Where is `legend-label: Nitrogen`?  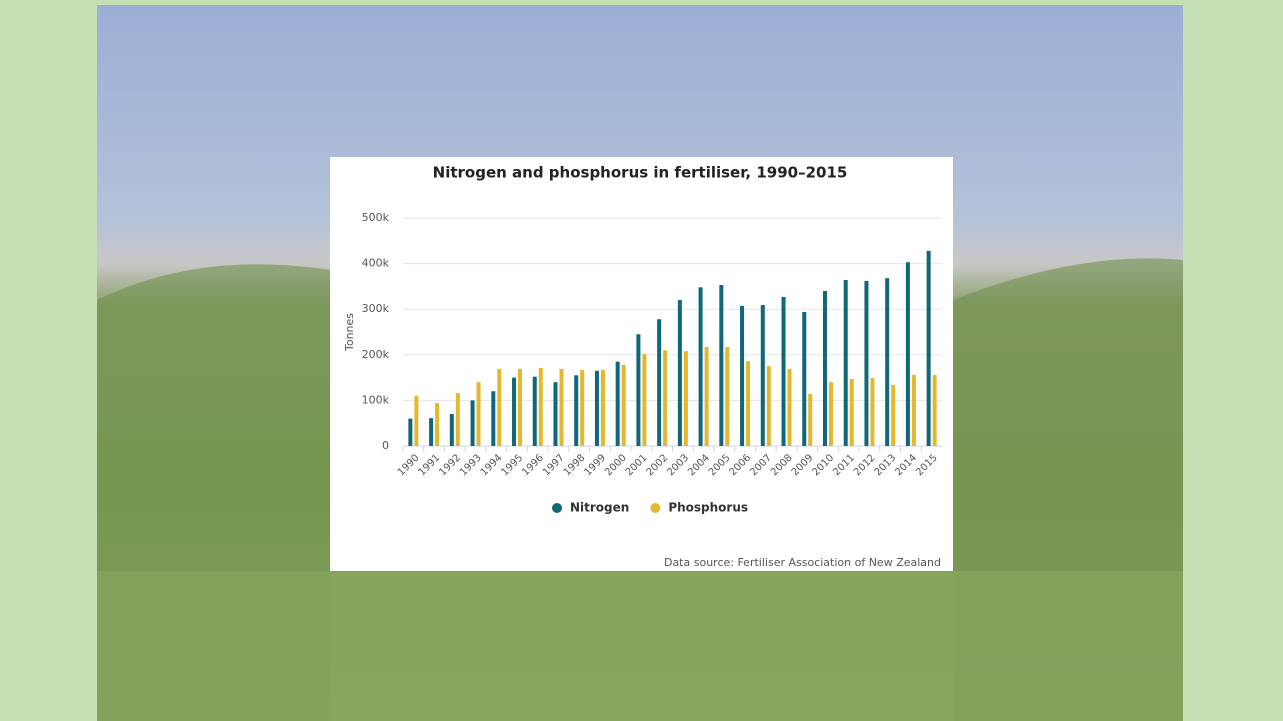 legend-label: Nitrogen is located at coordinates (599, 508).